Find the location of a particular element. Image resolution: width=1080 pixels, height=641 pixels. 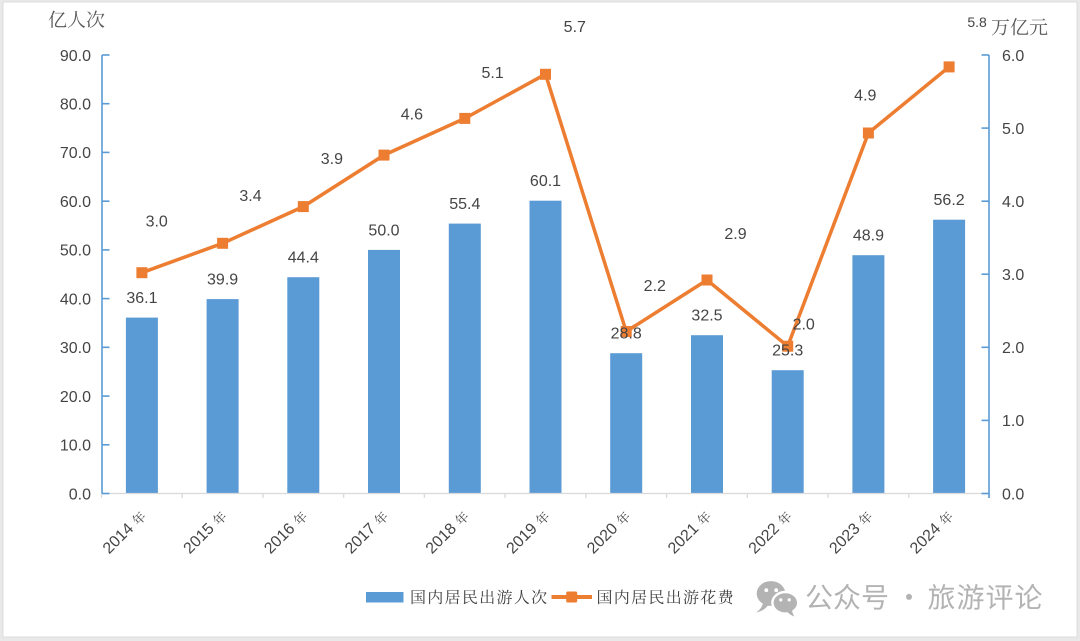

svg-text: 10.0 is located at coordinates (75, 446).